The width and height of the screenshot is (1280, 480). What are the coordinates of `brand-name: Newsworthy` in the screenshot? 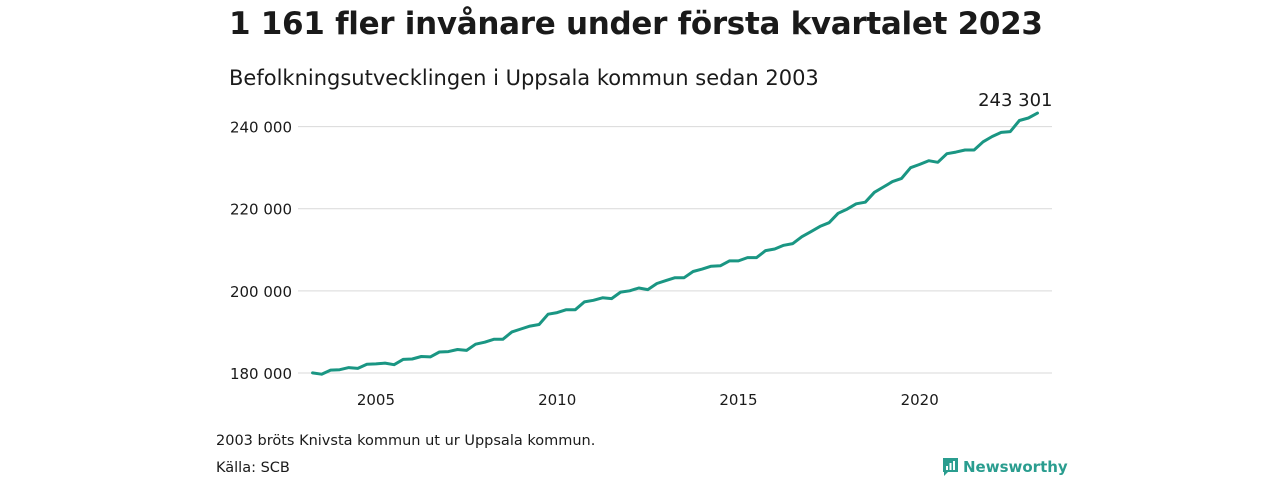 It's located at (1015, 467).